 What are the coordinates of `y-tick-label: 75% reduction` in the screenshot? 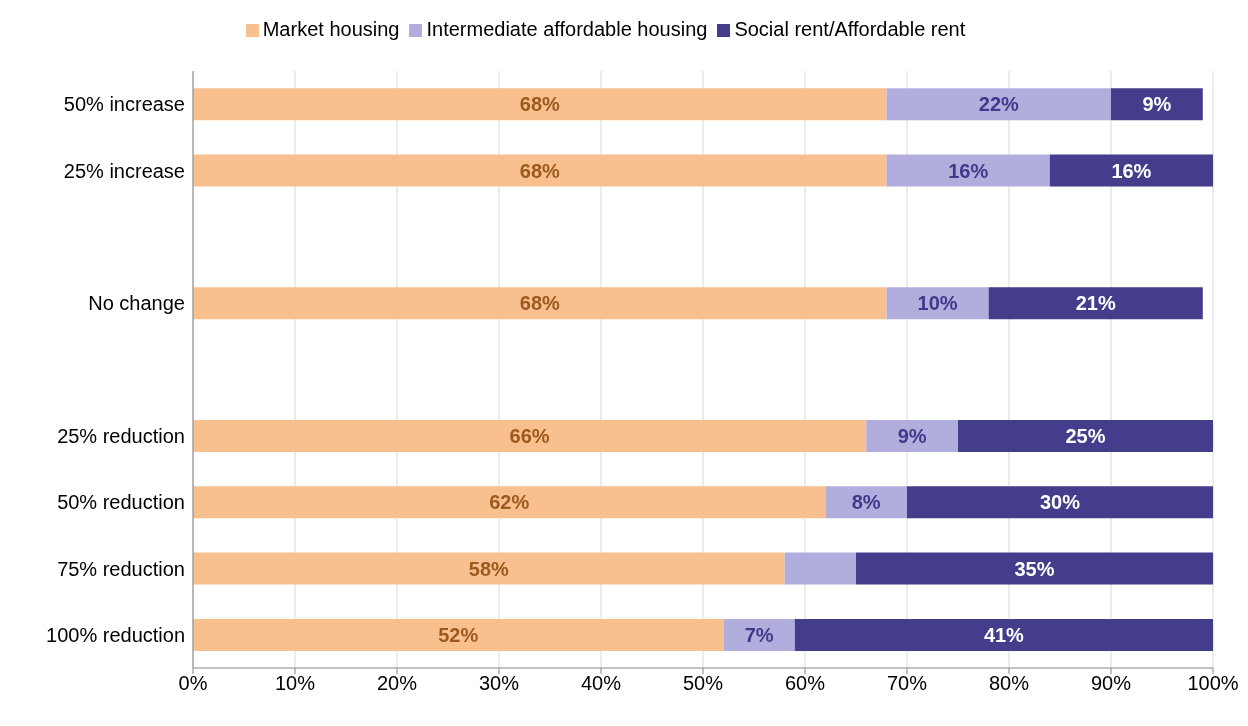 It's located at (121, 568).